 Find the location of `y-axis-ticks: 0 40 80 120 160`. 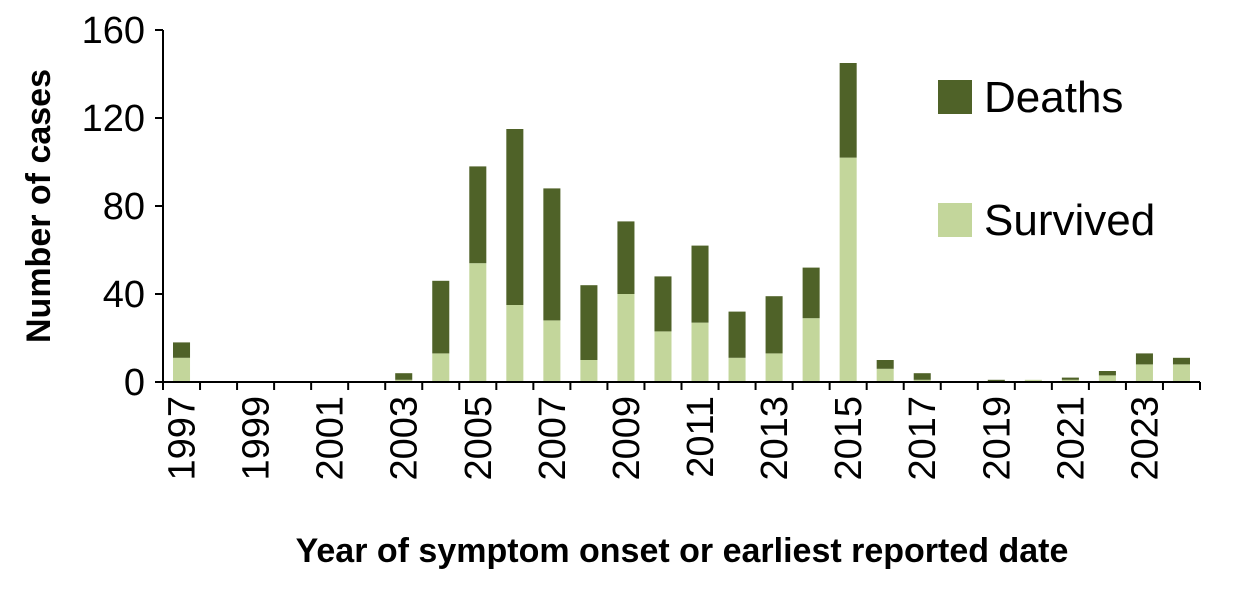

y-axis-ticks: 0 40 80 120 160 is located at coordinates (122, 207).